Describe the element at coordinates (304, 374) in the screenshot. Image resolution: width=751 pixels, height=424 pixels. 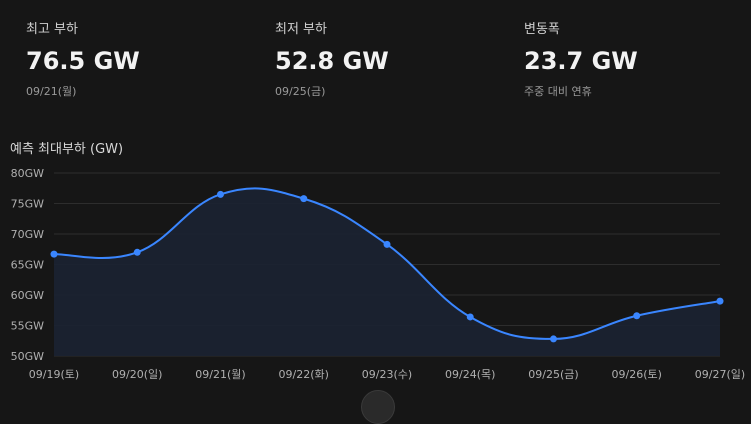
I see `x-tick-label: 09/22(화)` at that location.